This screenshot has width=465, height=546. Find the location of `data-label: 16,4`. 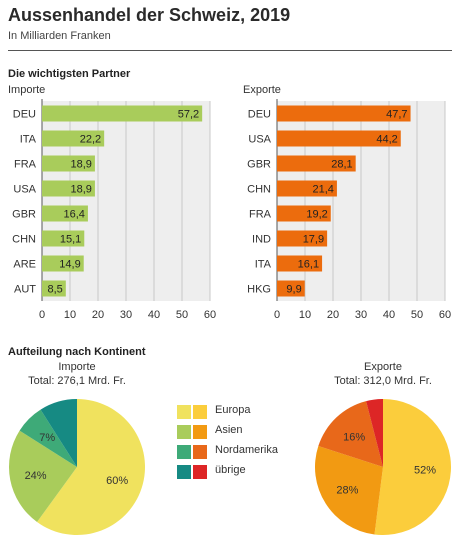

data-label: 16,4 is located at coordinates (73, 215).